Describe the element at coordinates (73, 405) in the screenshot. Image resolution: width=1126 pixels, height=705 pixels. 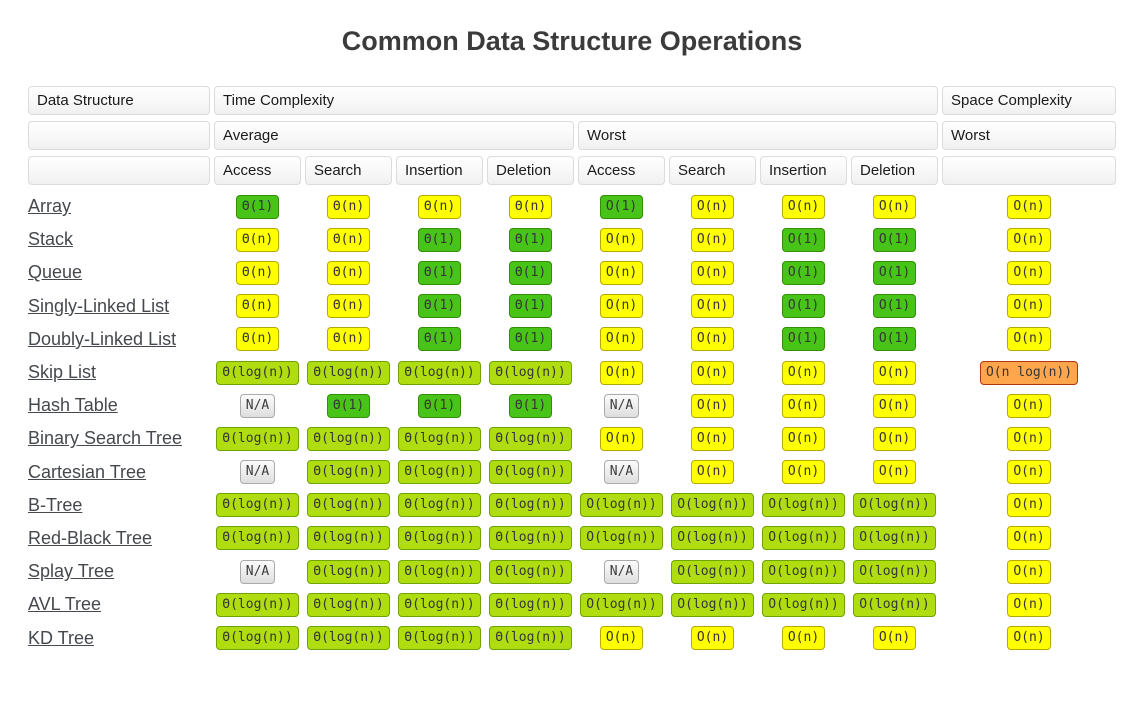
I see `data-structure-link: Hash Table` at that location.